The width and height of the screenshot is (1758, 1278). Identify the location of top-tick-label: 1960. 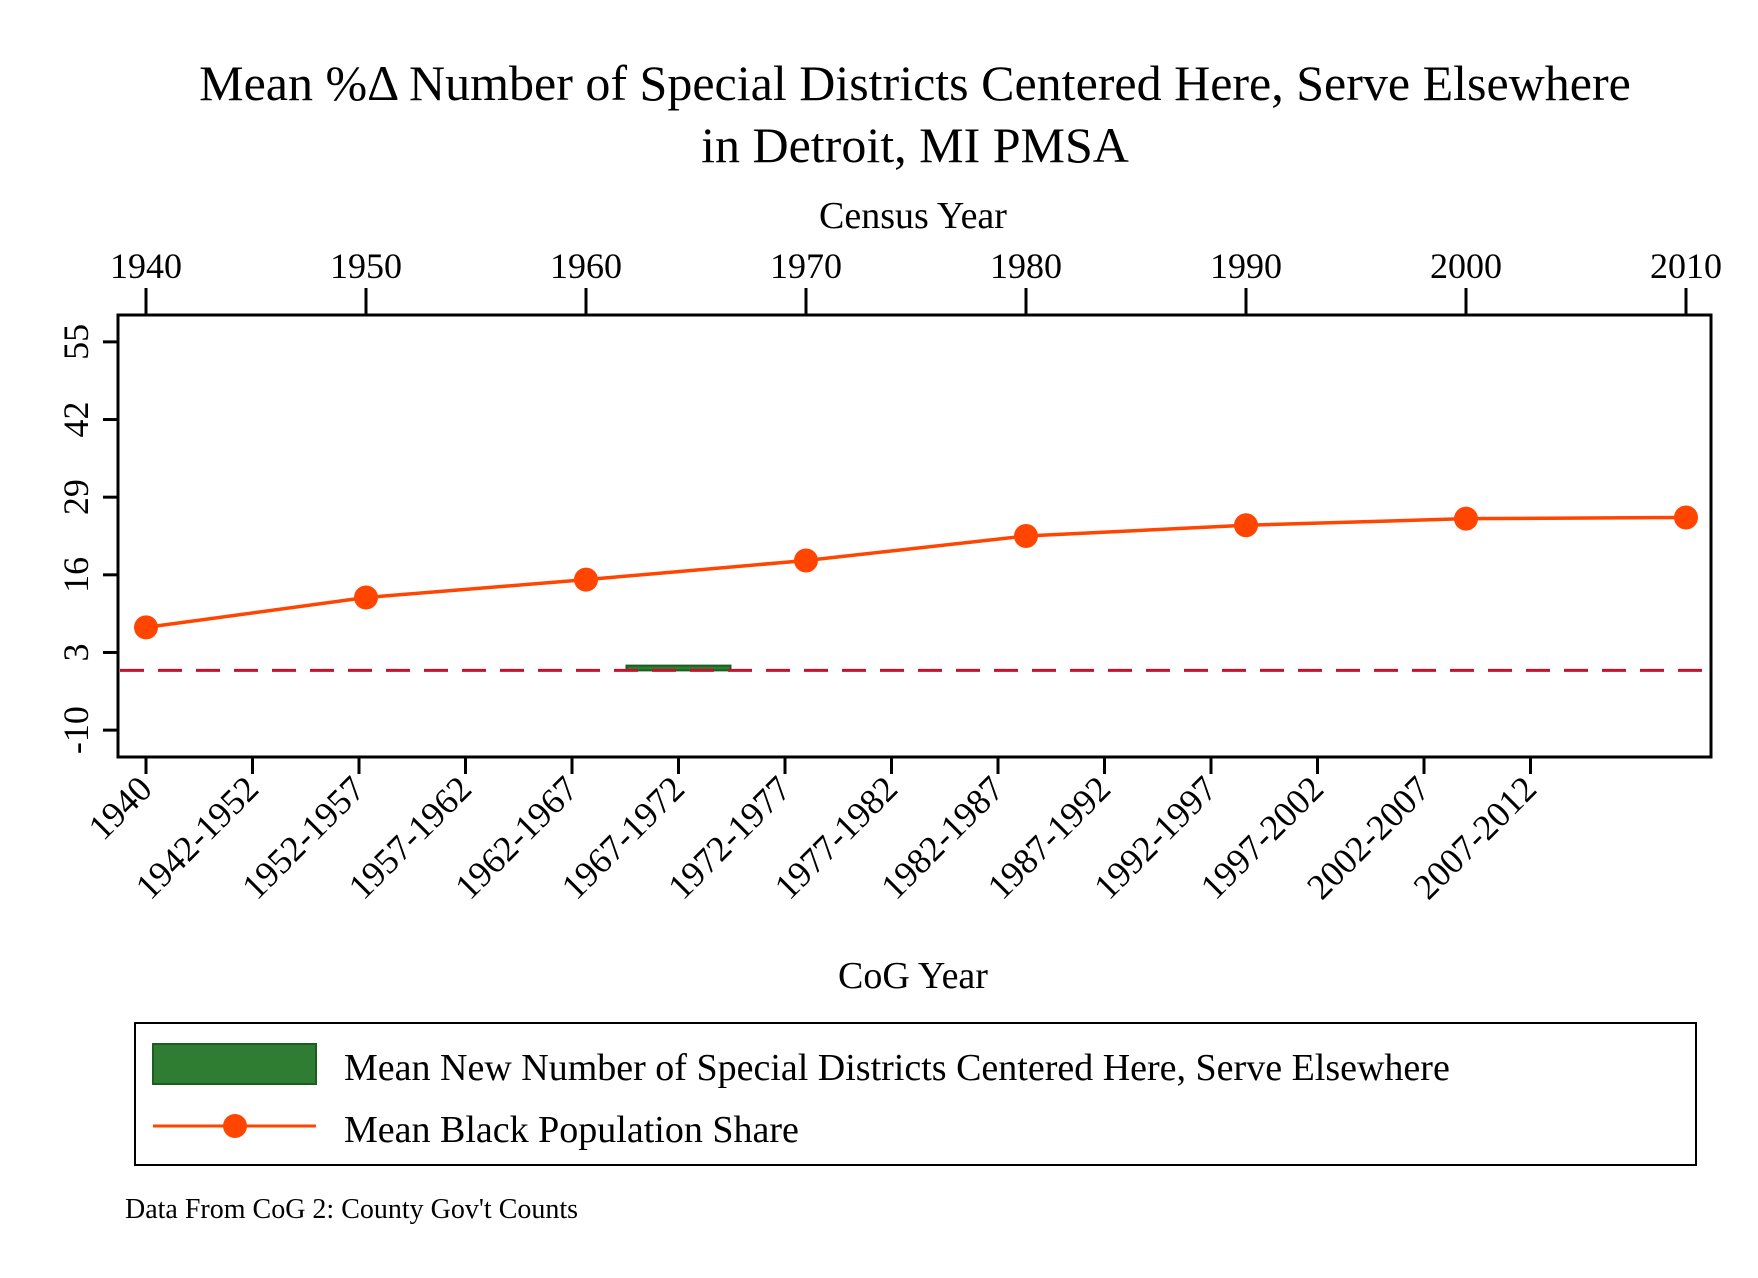
(586, 266).